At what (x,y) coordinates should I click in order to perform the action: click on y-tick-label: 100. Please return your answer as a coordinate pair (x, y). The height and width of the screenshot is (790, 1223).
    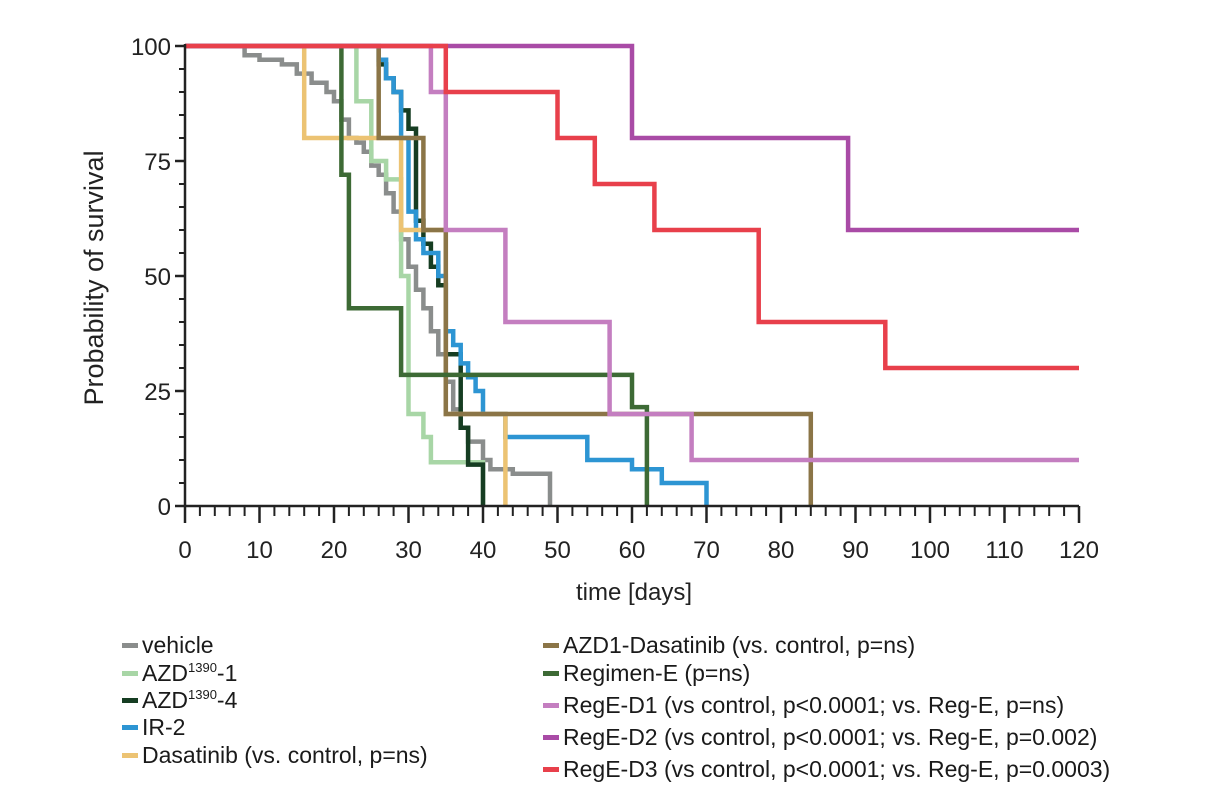
    Looking at the image, I should click on (151, 47).